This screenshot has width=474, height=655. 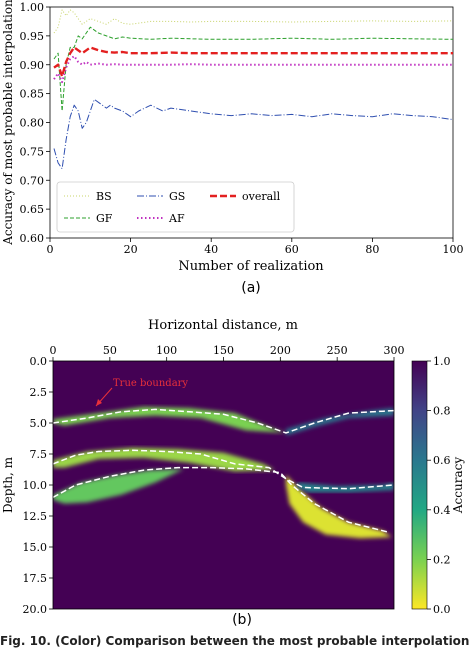 I want to click on y-tick-label: 20.0, so click(x=35, y=609).